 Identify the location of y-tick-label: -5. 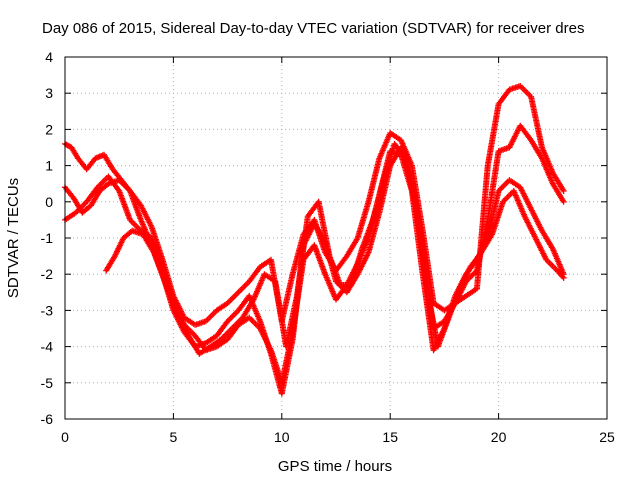
(47, 383).